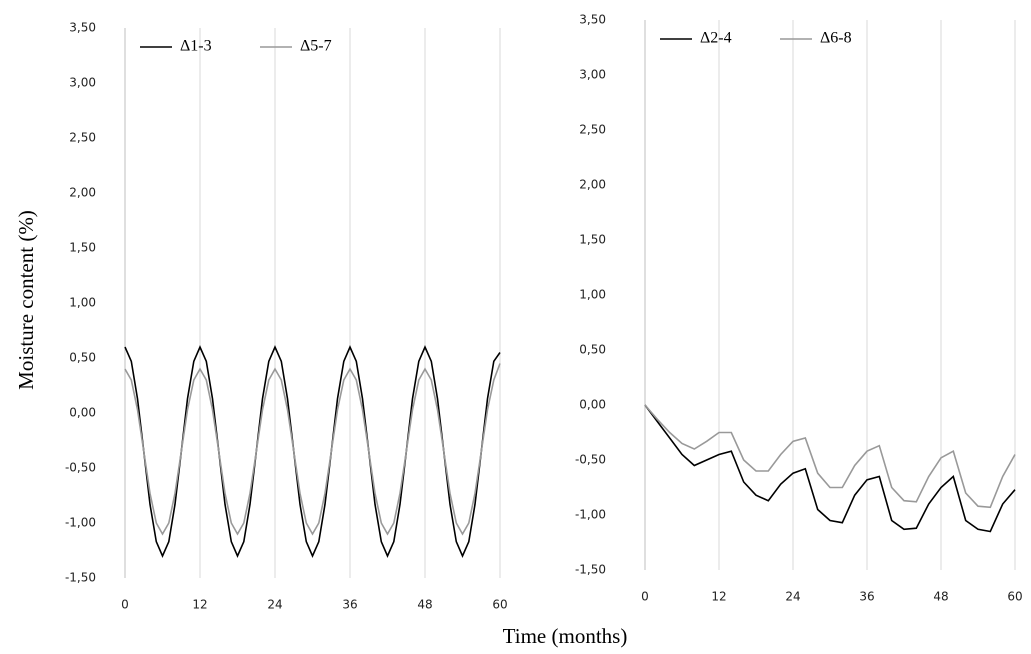 This screenshot has height=654, width=1031. What do you see at coordinates (316, 46) in the screenshot?
I see `legend-label: Δ5-7` at bounding box center [316, 46].